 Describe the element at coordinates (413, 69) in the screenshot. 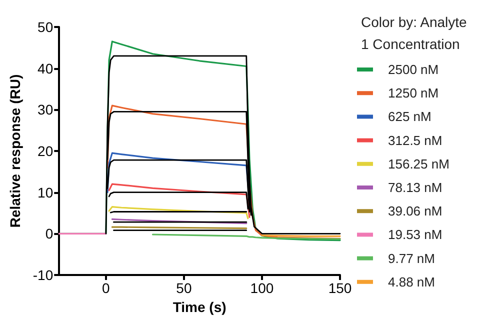

I see `legend-label: 2500 nM` at that location.